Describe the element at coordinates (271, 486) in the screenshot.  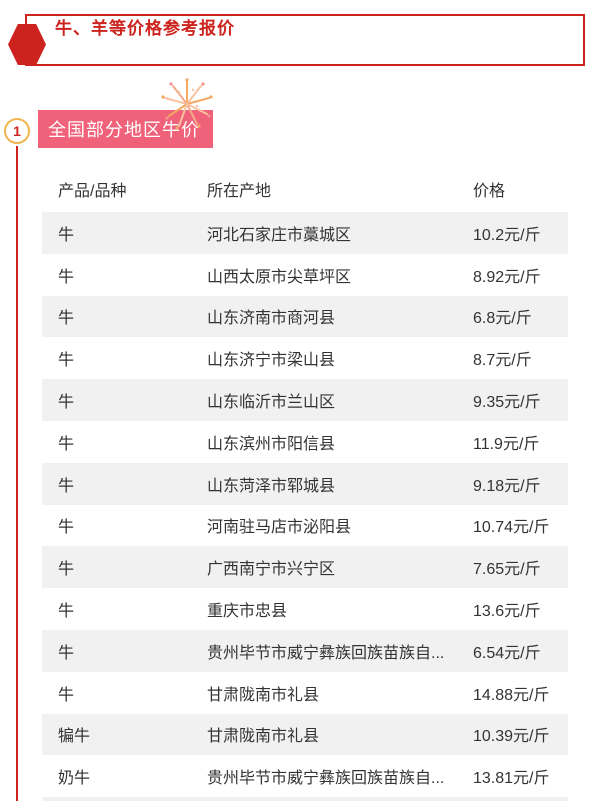
I see `cell-origin: 山东菏泽市郓城县` at that location.